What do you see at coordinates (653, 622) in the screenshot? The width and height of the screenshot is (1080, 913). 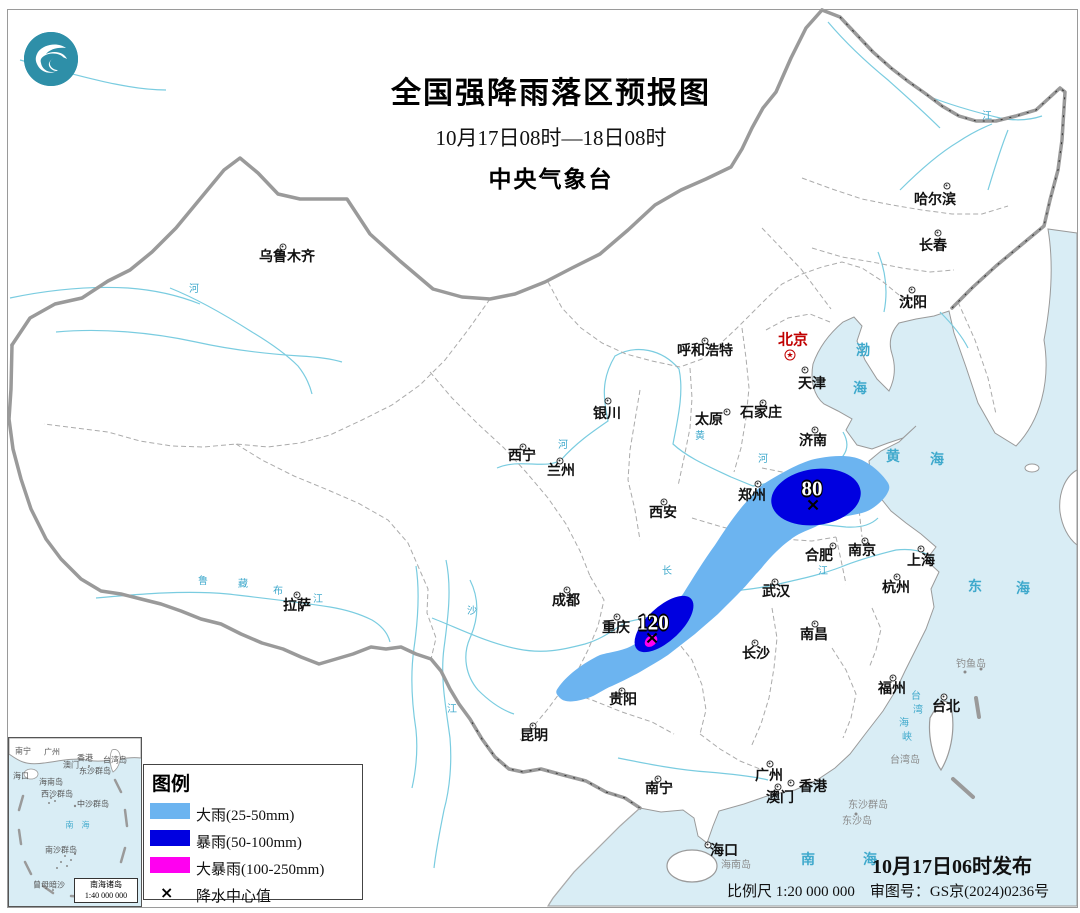 I see `precip-center-value-120: 120` at bounding box center [653, 622].